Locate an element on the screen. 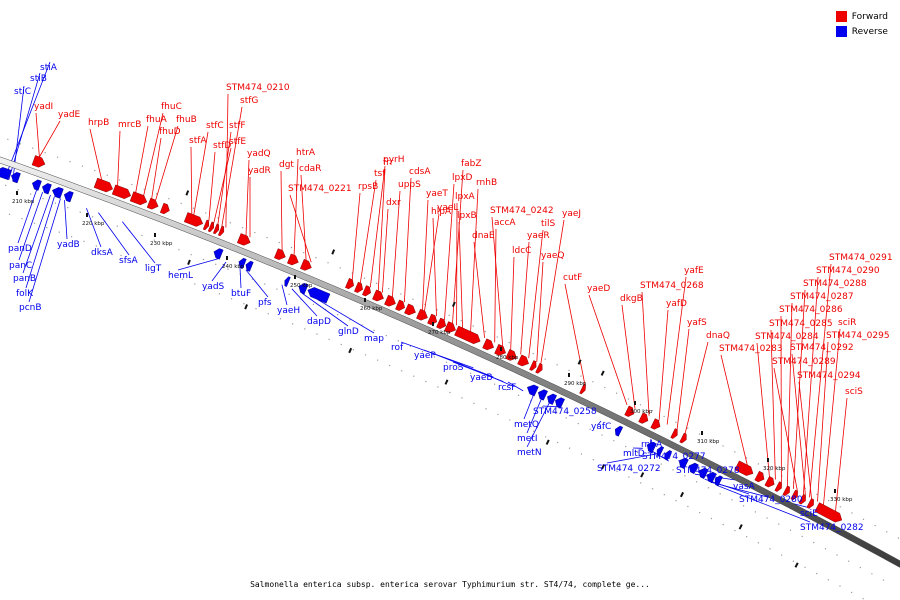 The image size is (900, 600). reverse-gene-label-2: stiC is located at coordinates (22, 92).